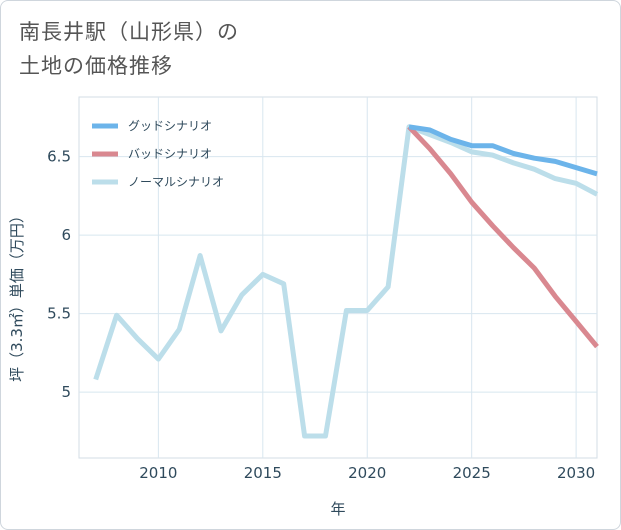  Describe the element at coordinates (170, 154) in the screenshot. I see `legend-label: バッドシナリオ` at that location.